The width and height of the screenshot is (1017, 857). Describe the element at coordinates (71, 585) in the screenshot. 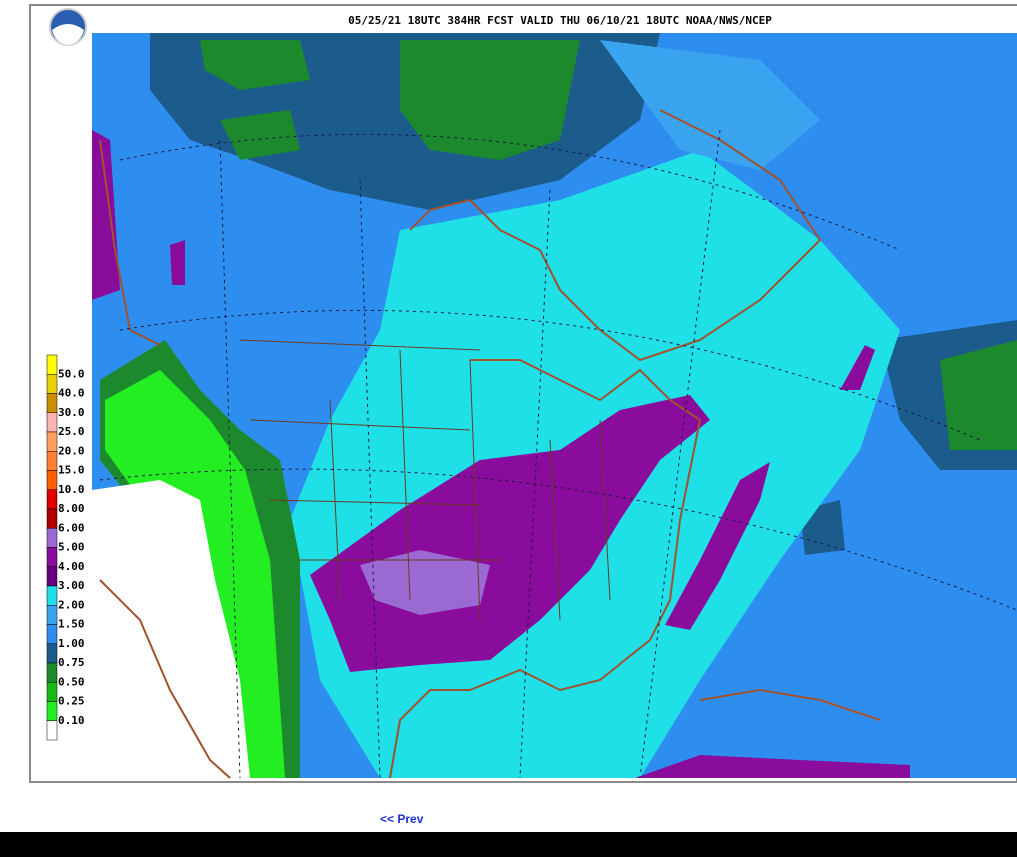

I see `legend-label: 3.00` at that location.